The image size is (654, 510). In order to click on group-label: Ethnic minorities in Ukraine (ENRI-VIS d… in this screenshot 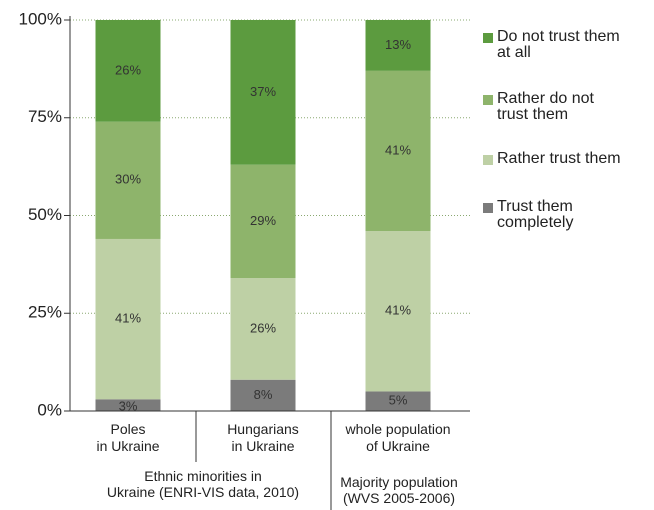, I will do `click(203, 484)`.